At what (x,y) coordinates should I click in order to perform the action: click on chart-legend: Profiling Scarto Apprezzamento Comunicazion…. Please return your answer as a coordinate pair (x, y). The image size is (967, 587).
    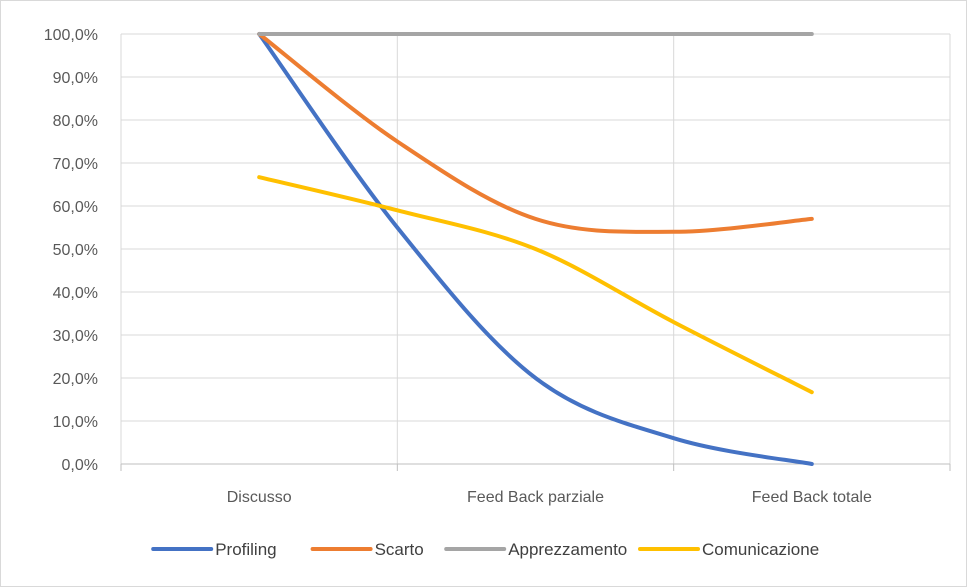
    Looking at the image, I should click on (486, 549).